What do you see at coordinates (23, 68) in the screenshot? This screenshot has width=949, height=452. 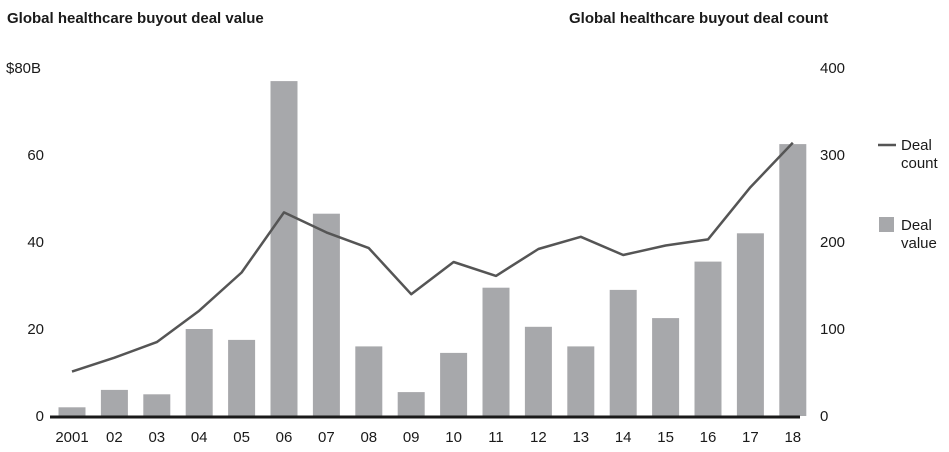 I see `left-y-tick-label: $80B` at bounding box center [23, 68].